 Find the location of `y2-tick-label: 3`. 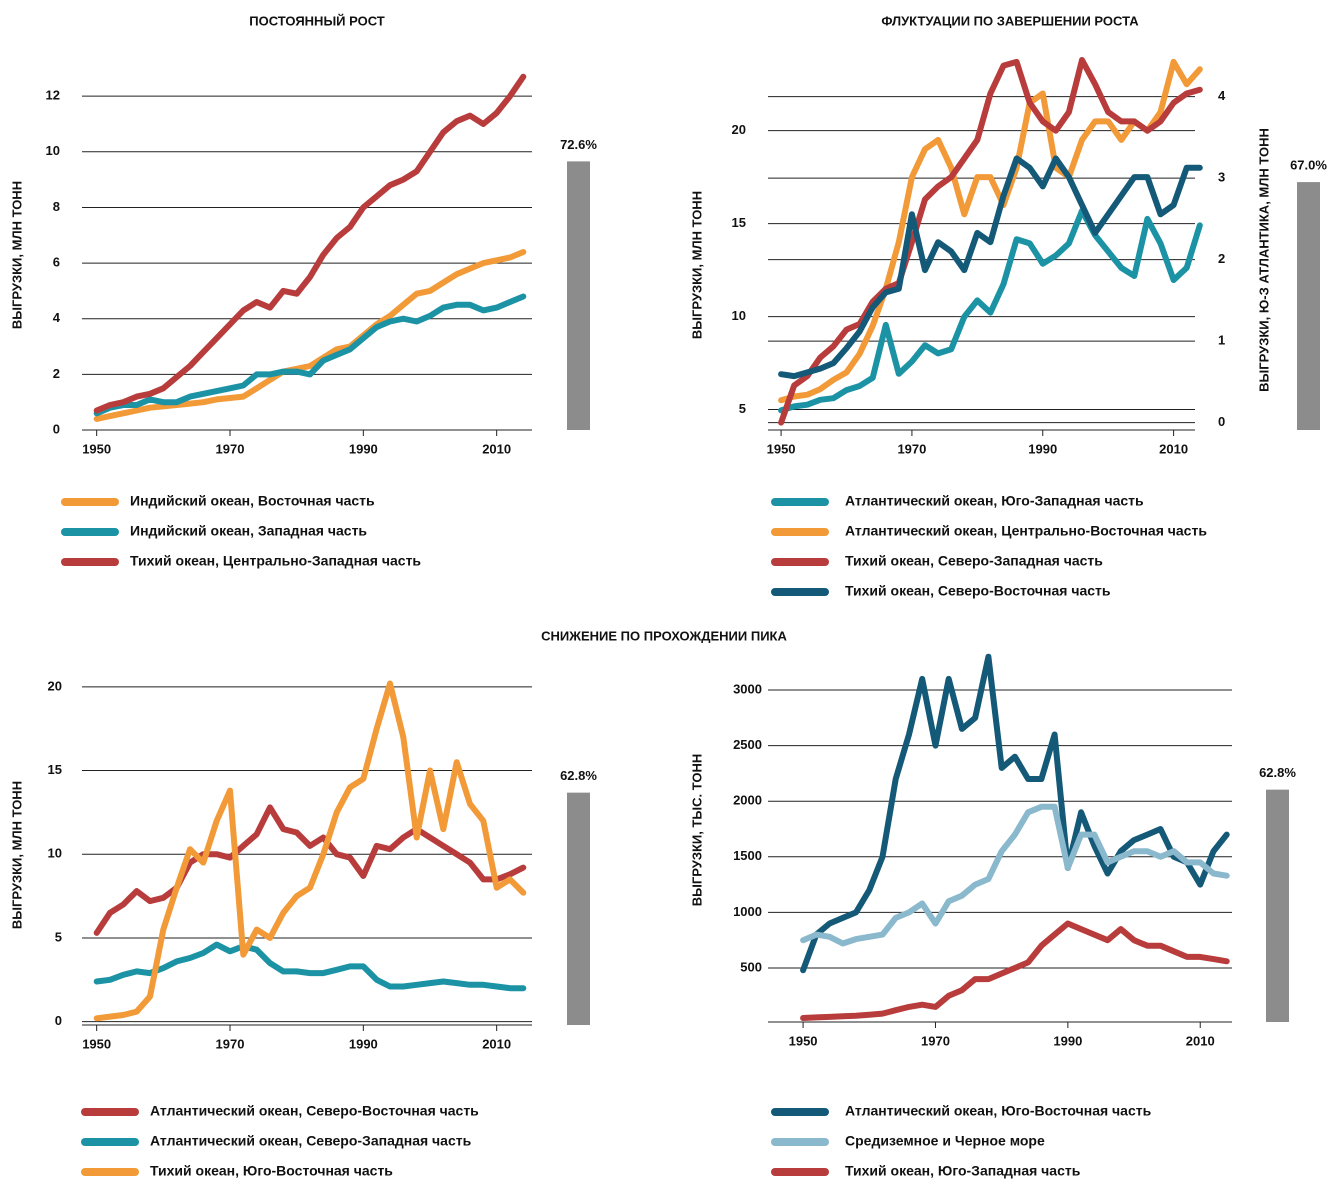

y2-tick-label: 3 is located at coordinates (1221, 177).